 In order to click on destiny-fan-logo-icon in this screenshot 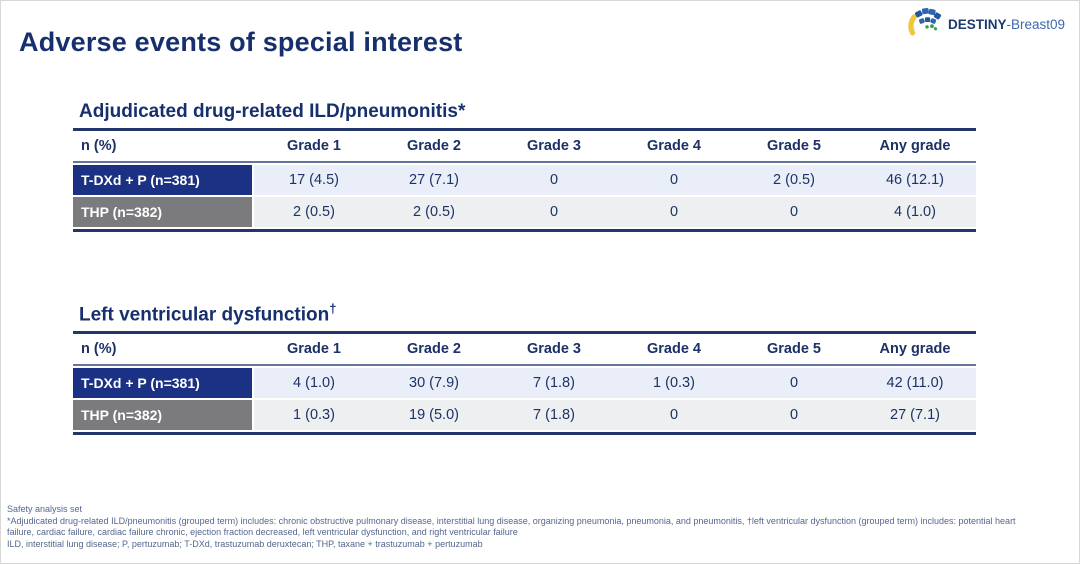, I will do `click(924, 24)`.